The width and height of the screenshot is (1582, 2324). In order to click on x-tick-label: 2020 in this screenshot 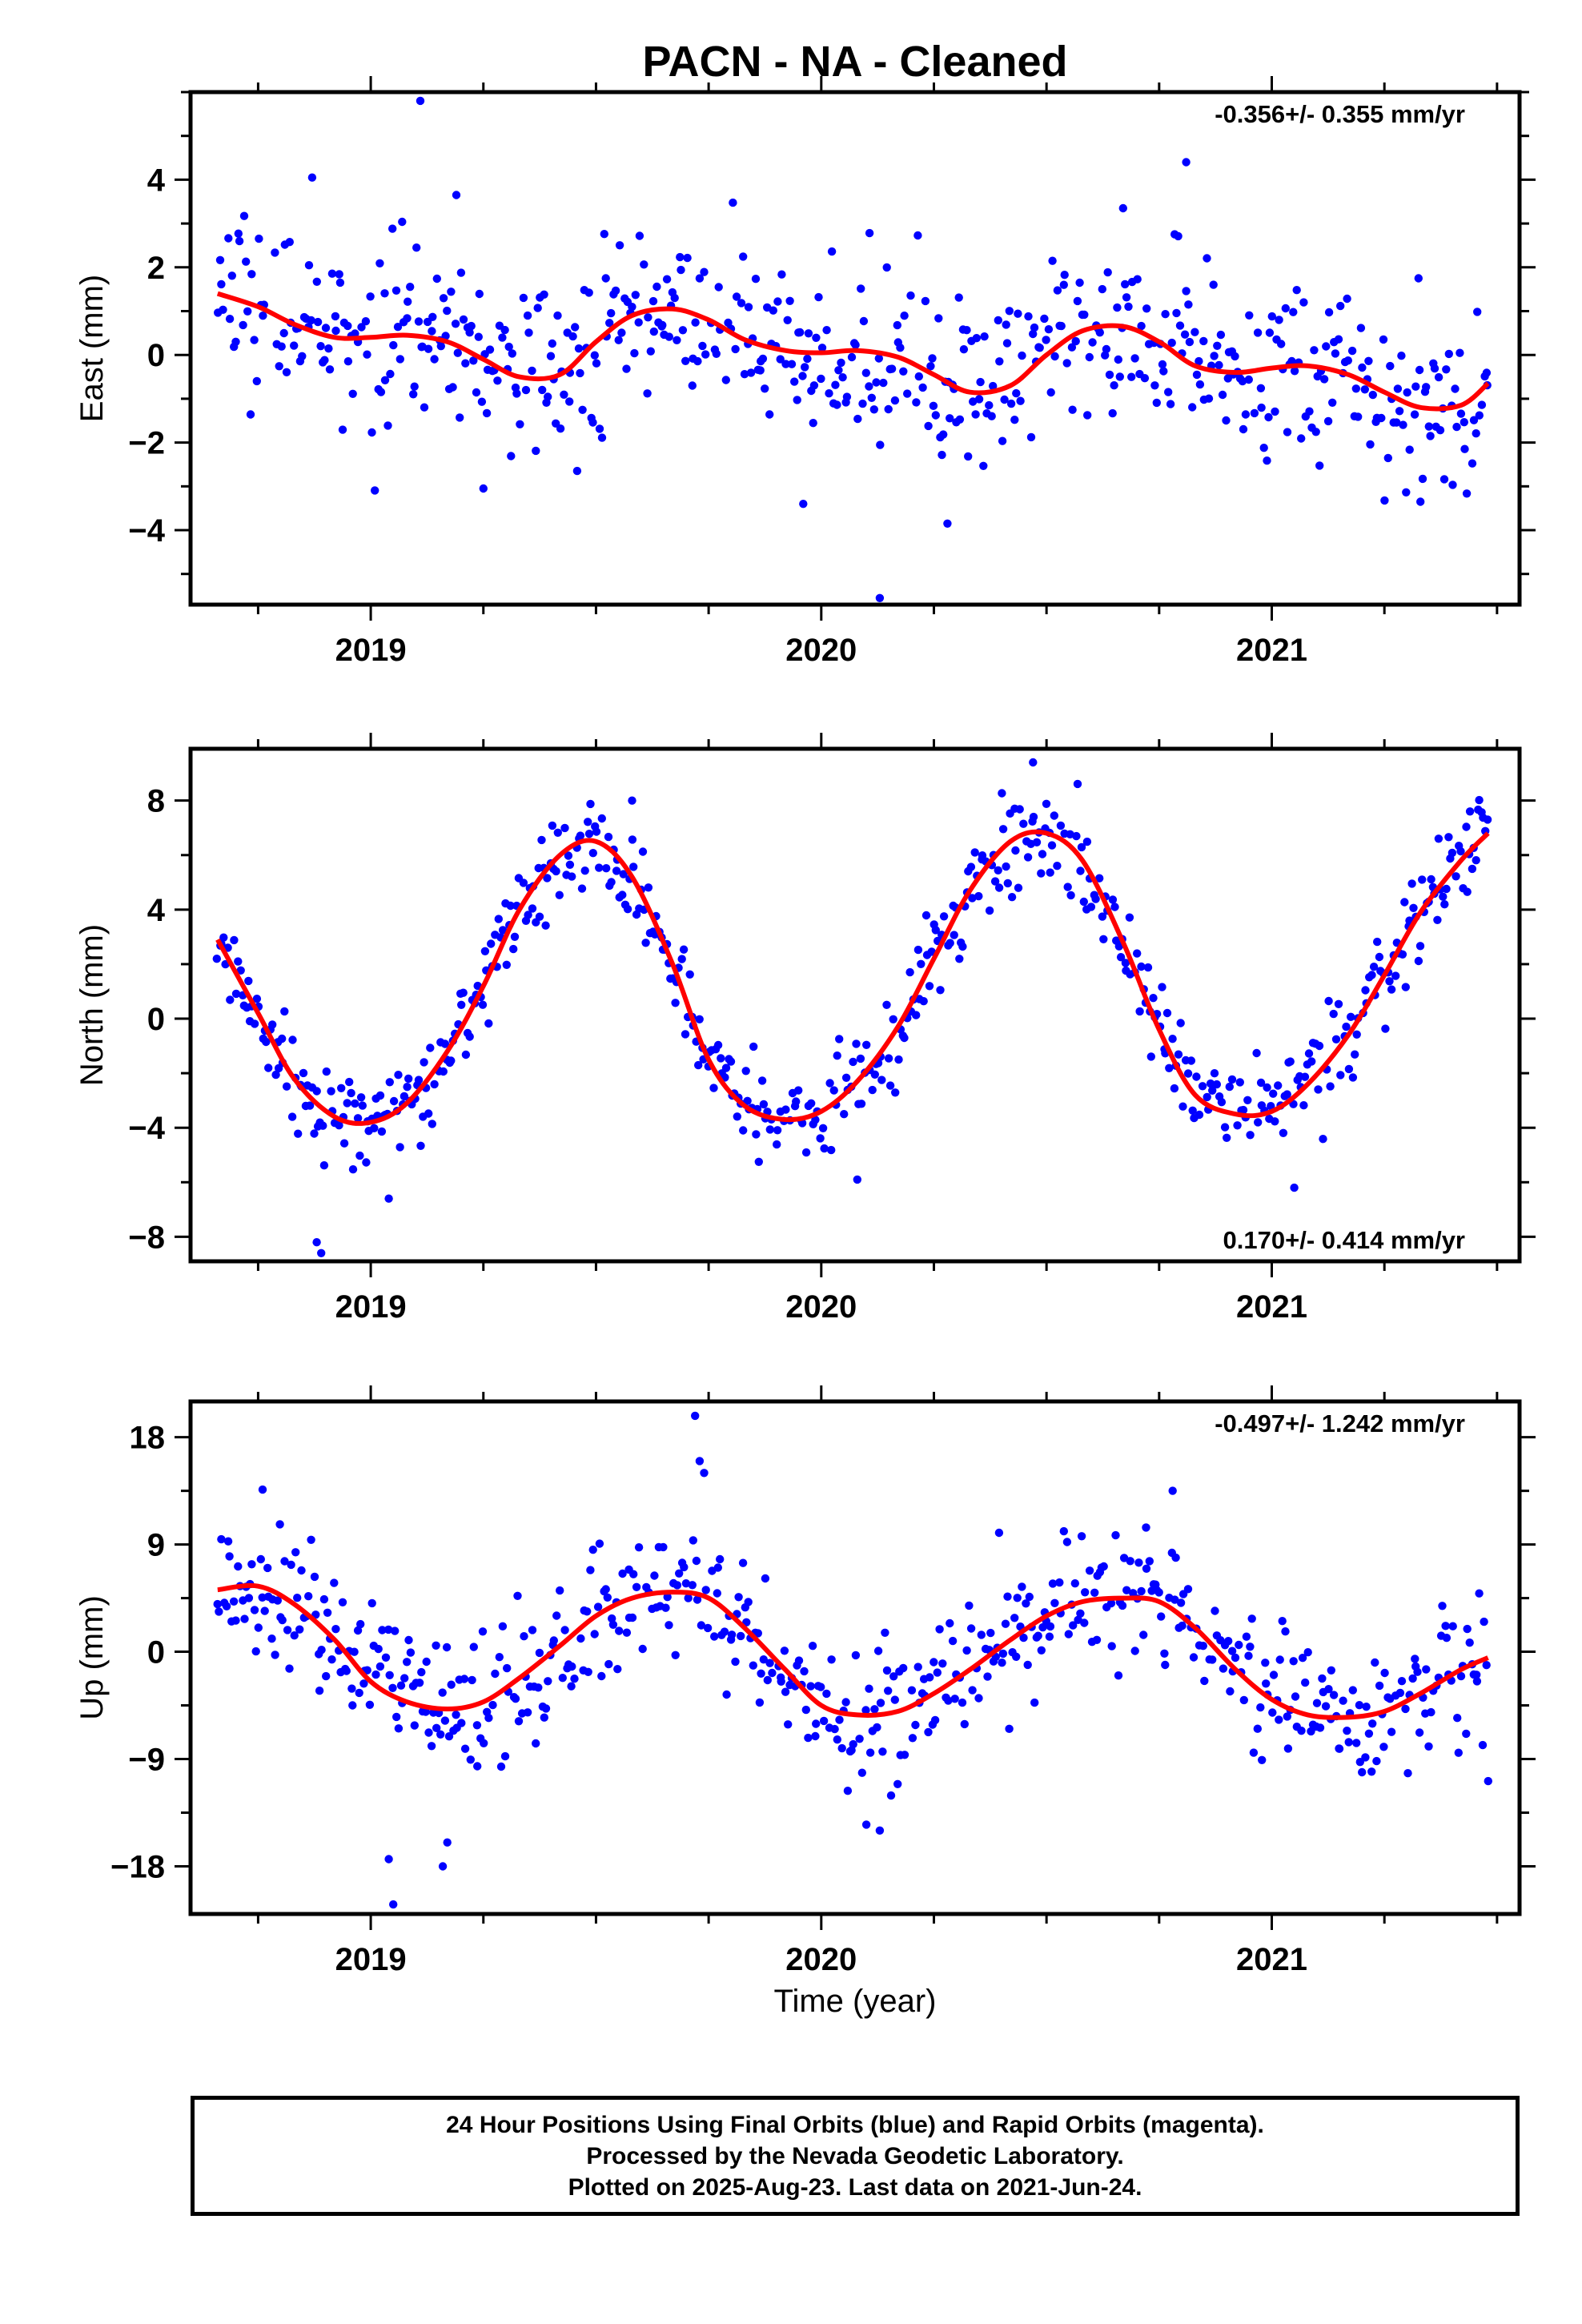, I will do `click(821, 1959)`.